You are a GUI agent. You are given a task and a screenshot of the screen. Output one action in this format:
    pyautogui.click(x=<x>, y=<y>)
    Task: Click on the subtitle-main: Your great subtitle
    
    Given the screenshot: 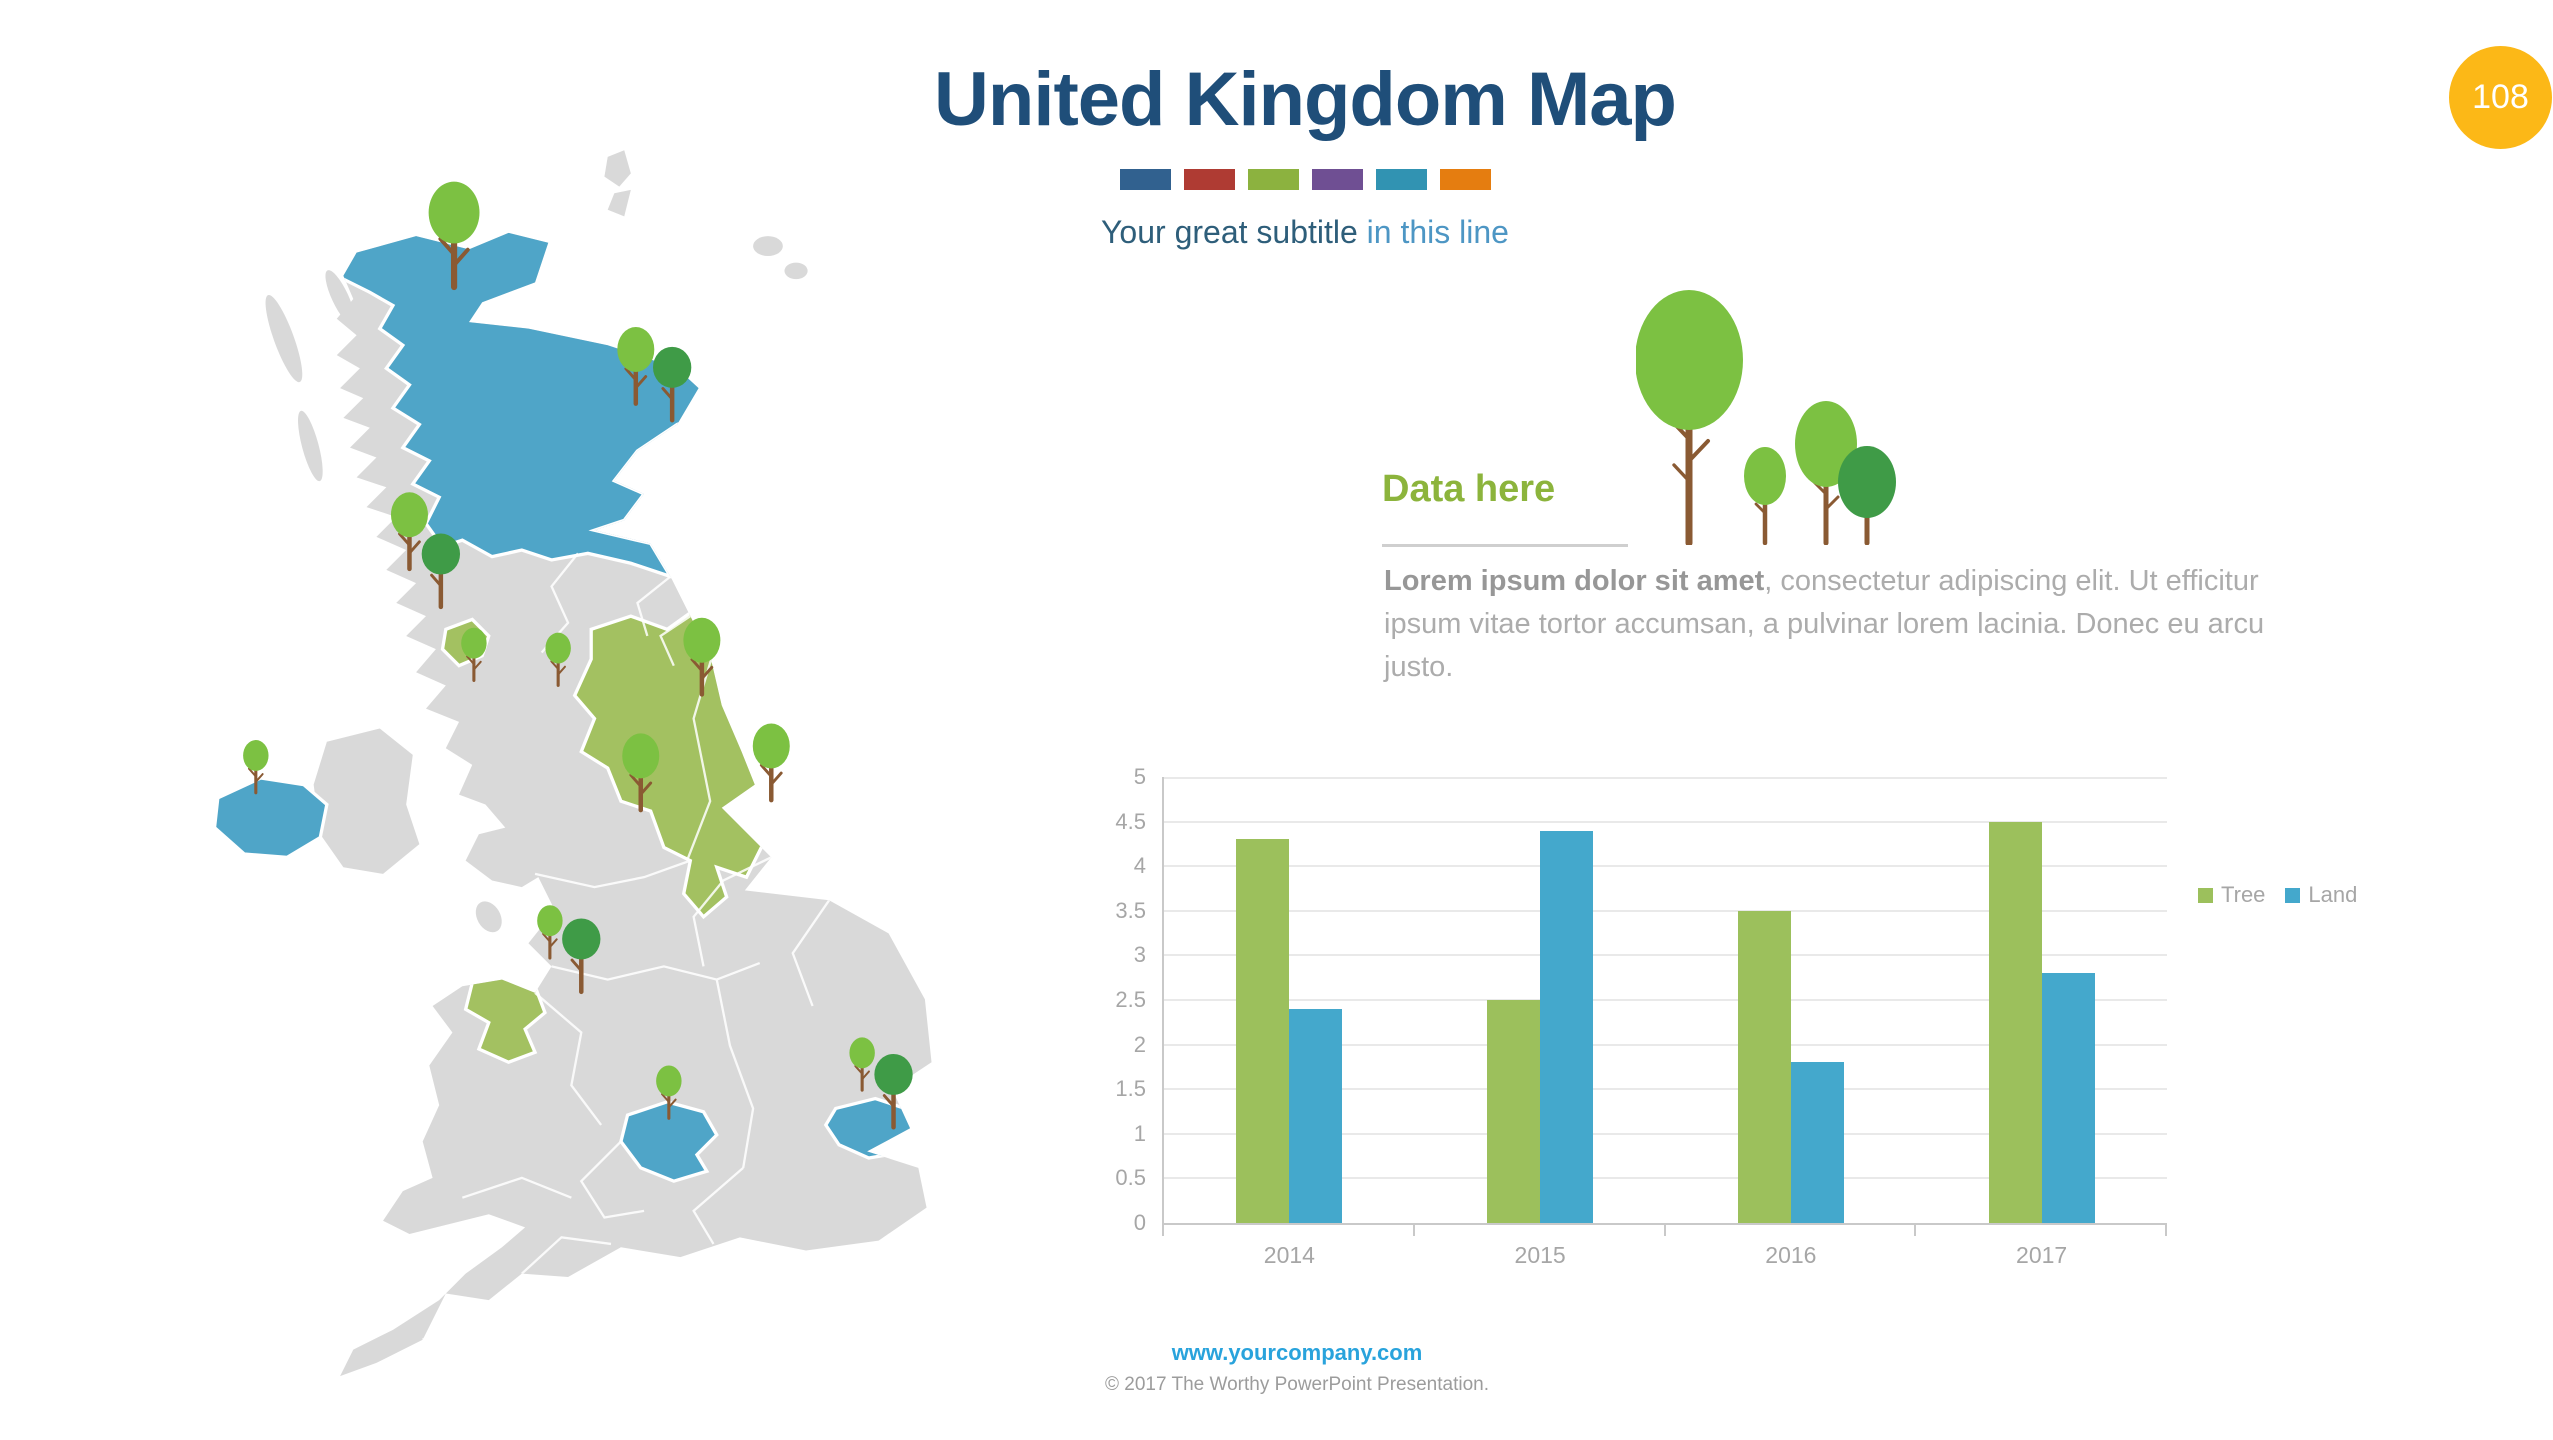 What is the action you would take?
    pyautogui.click(x=1229, y=232)
    